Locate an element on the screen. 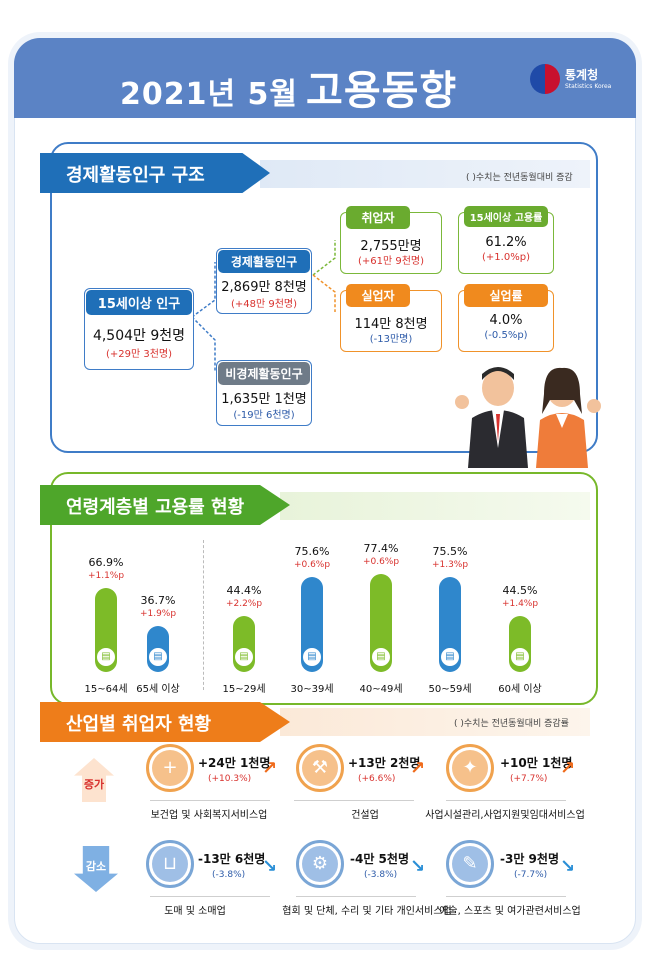 This screenshot has height=958, width=648. age-group-label: 30~39세 is located at coordinates (312, 689).